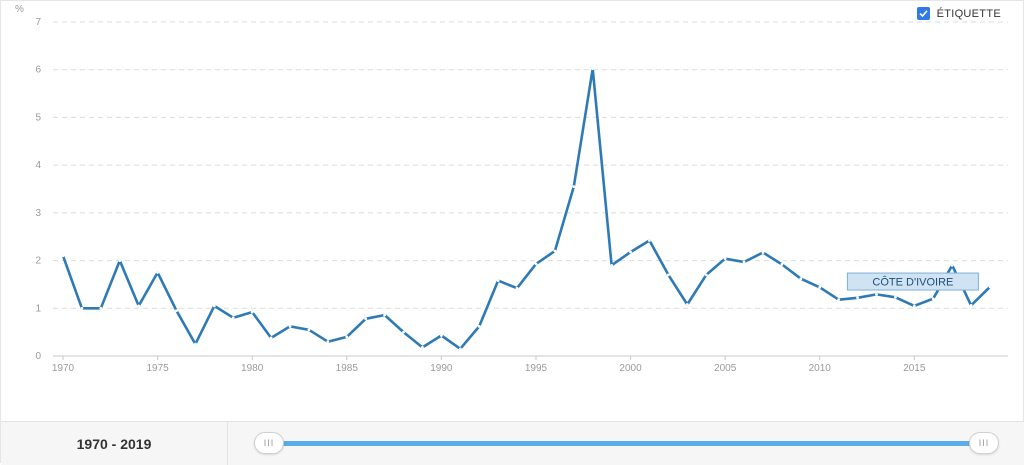 Image resolution: width=1024 pixels, height=465 pixels. I want to click on y-axis-unit-label: %, so click(19, 9).